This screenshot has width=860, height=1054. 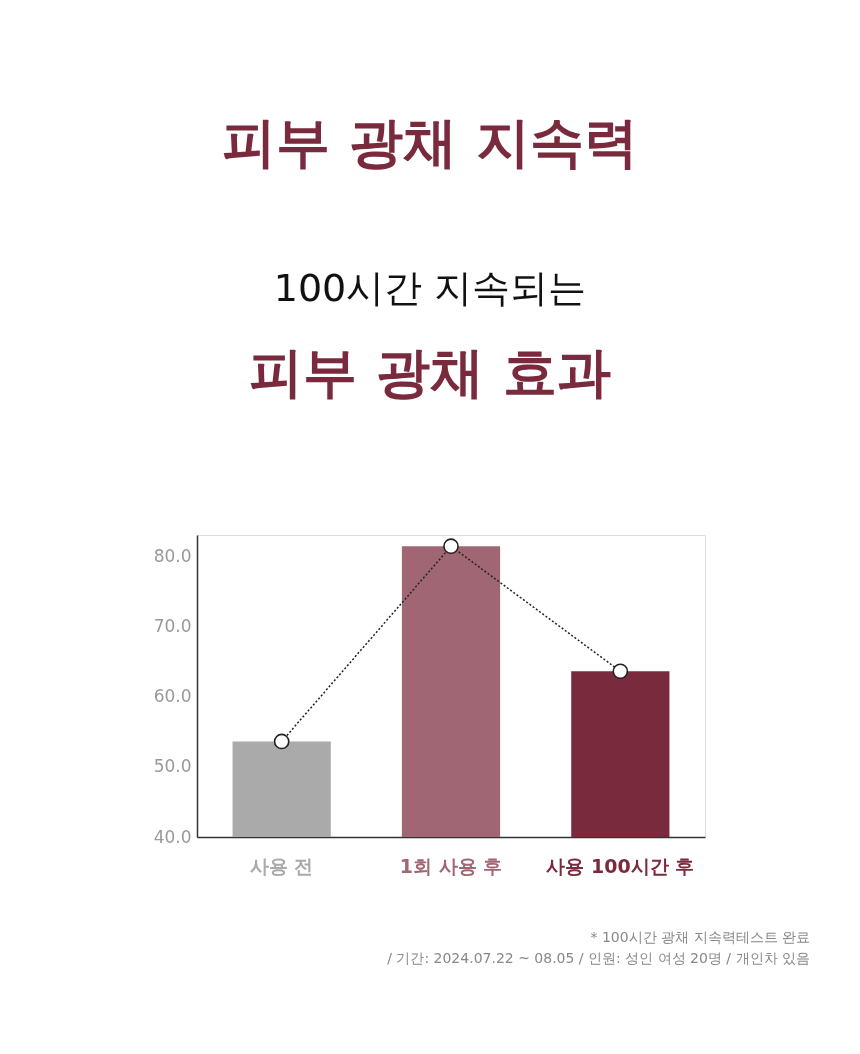 I want to click on y-tick-label: 80.0, so click(x=172, y=555).